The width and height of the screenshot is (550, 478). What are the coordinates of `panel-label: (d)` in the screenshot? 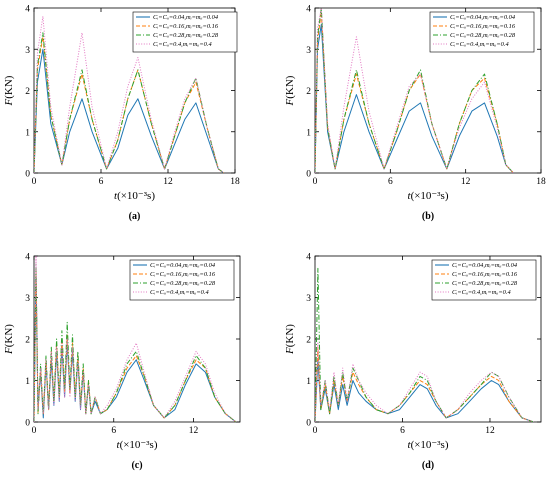 It's located at (428, 465).